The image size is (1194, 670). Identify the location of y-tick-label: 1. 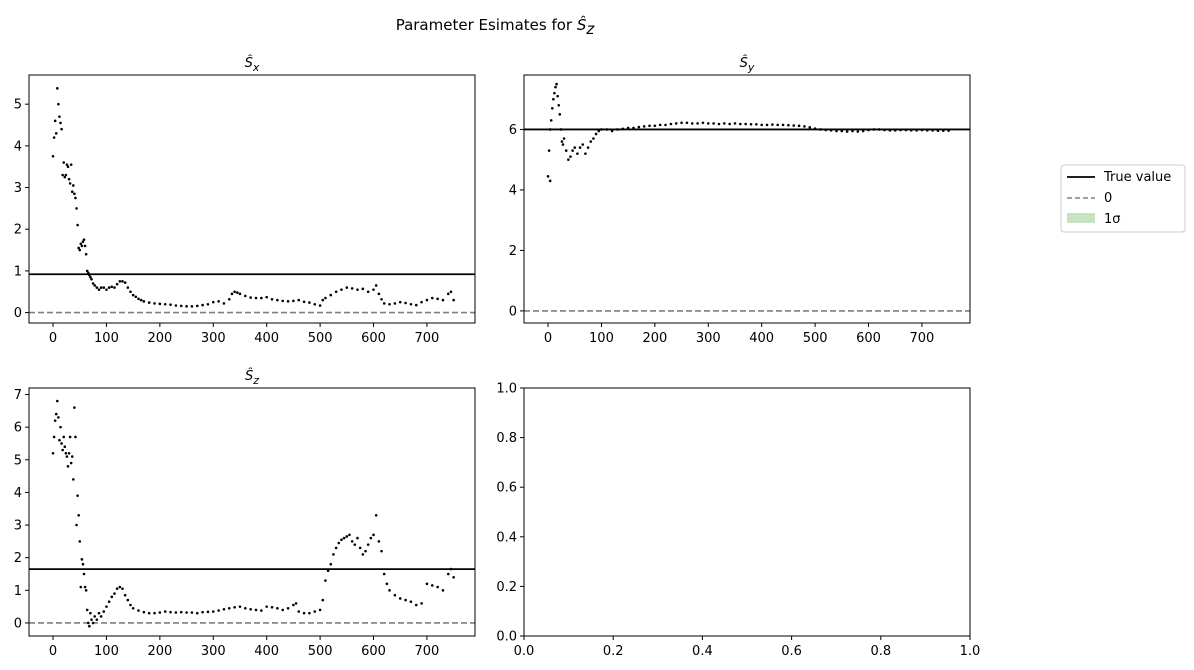
(18, 591).